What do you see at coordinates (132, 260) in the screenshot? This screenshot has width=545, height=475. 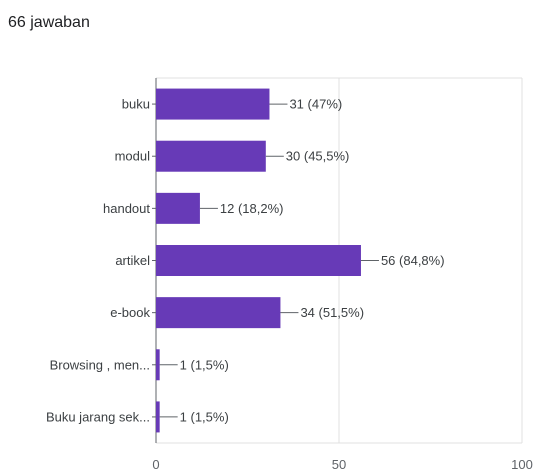 I see `category-label: artikel` at bounding box center [132, 260].